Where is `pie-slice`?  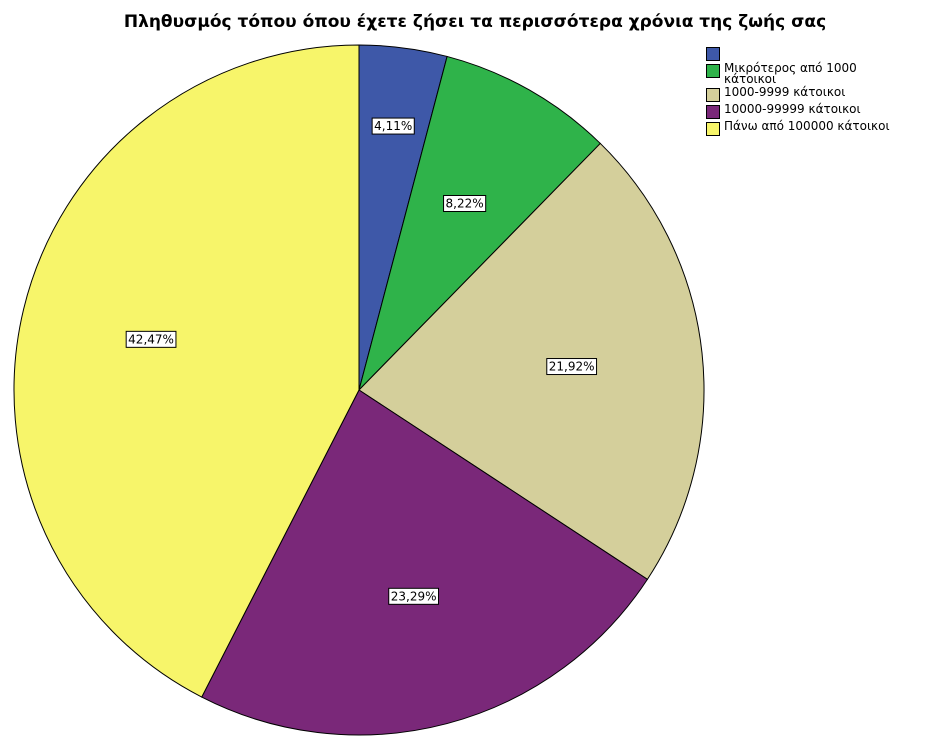 pie-slice is located at coordinates (480, 223).